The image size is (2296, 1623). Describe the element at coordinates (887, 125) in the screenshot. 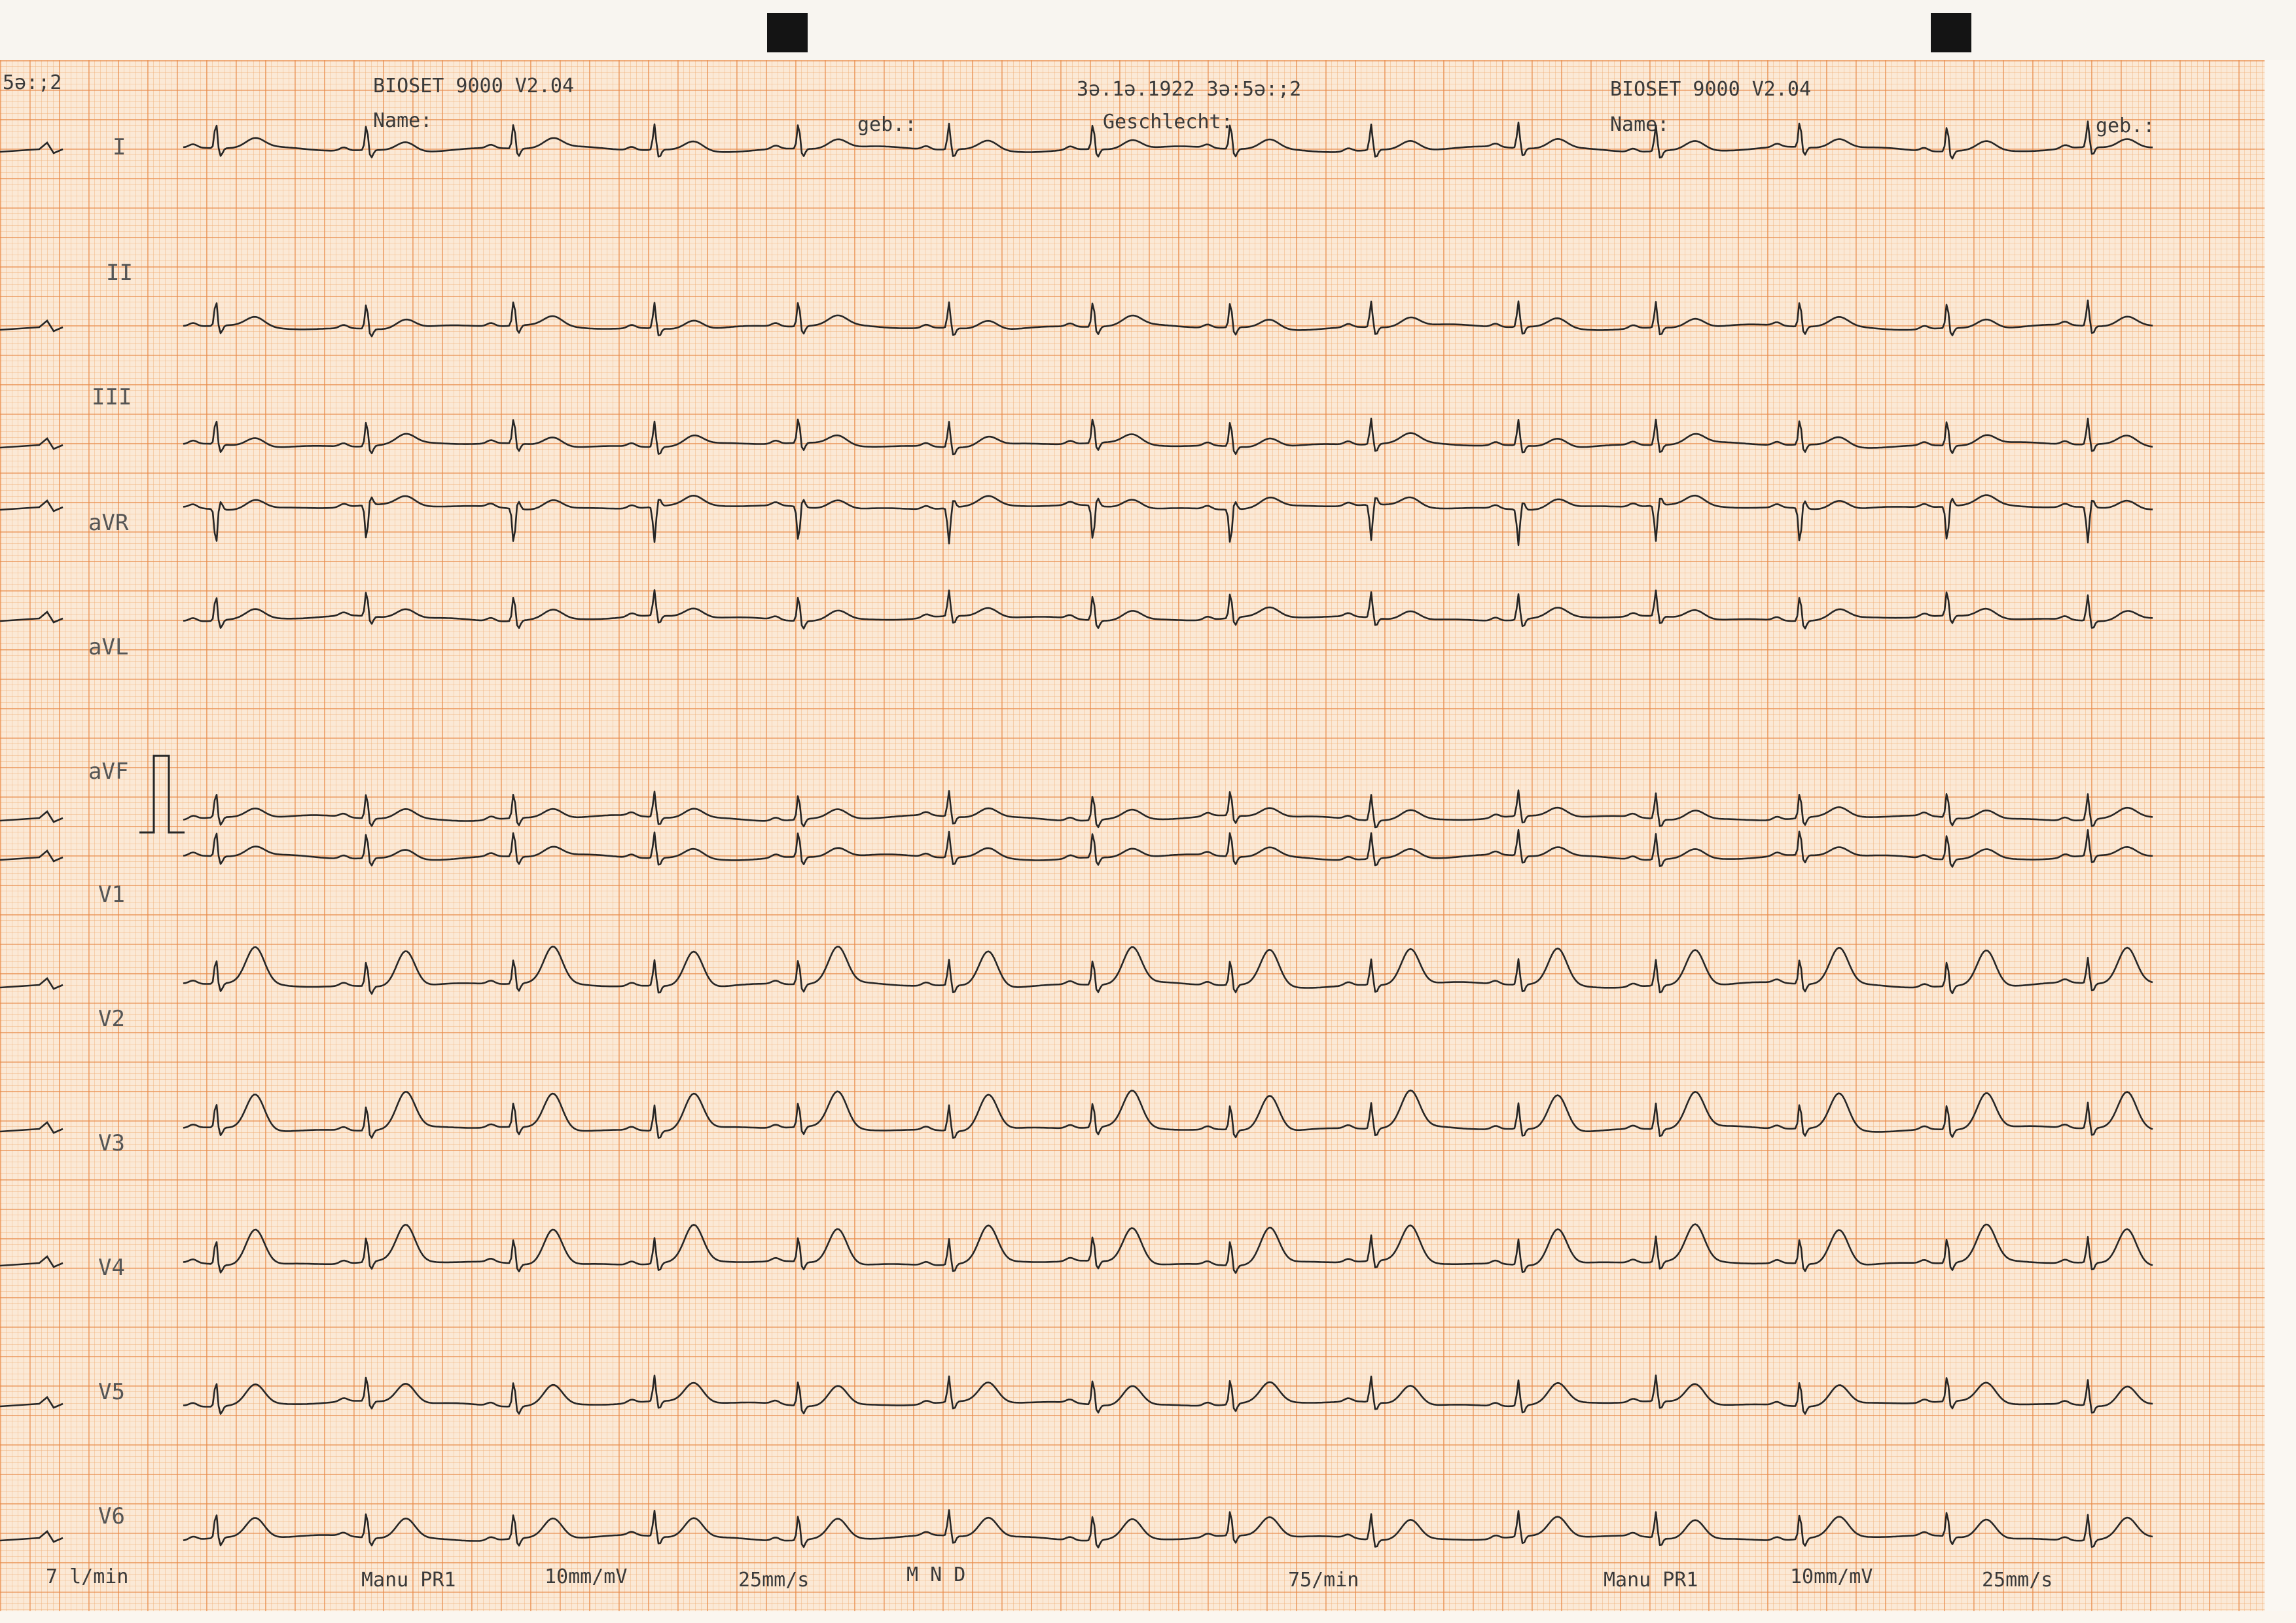

I see `geb-label-1: geb.:` at that location.